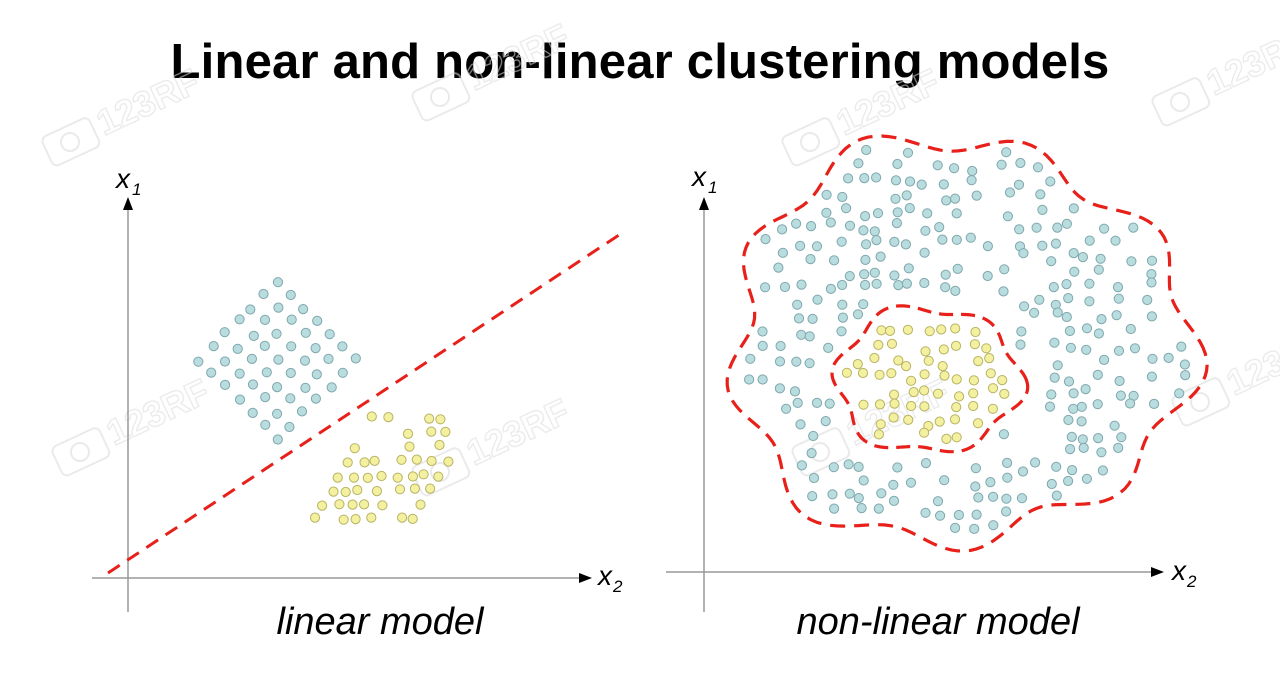 The width and height of the screenshot is (1280, 680). I want to click on cluster-a-points, so click(277, 361).